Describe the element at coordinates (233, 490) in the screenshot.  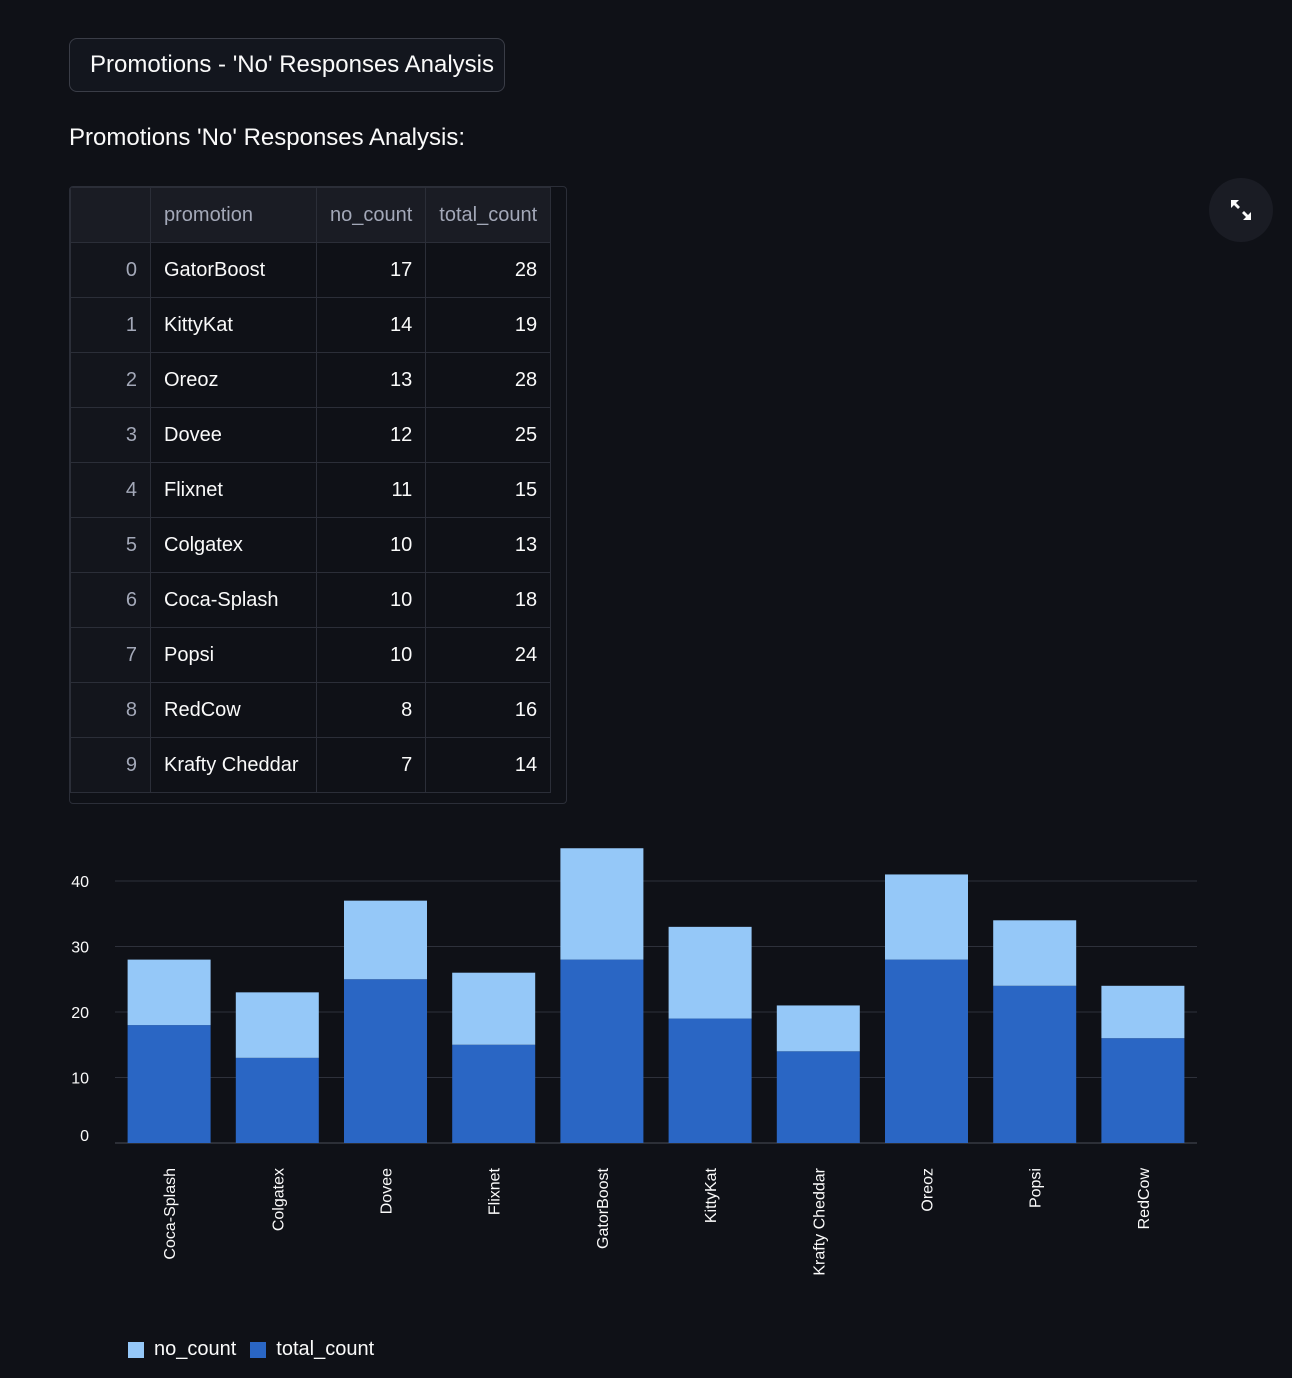
I see `promotion-cell: Flixnet` at that location.